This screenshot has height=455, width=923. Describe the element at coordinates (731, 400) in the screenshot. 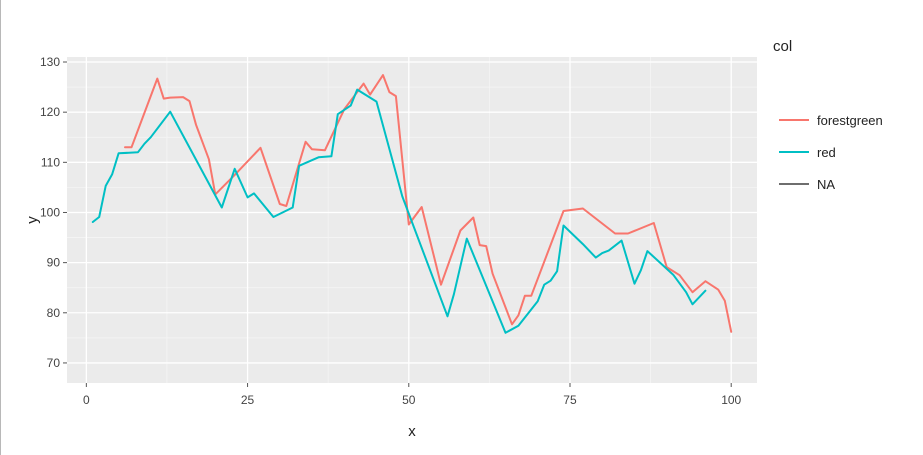

I see `x-tick-label: 100` at that location.